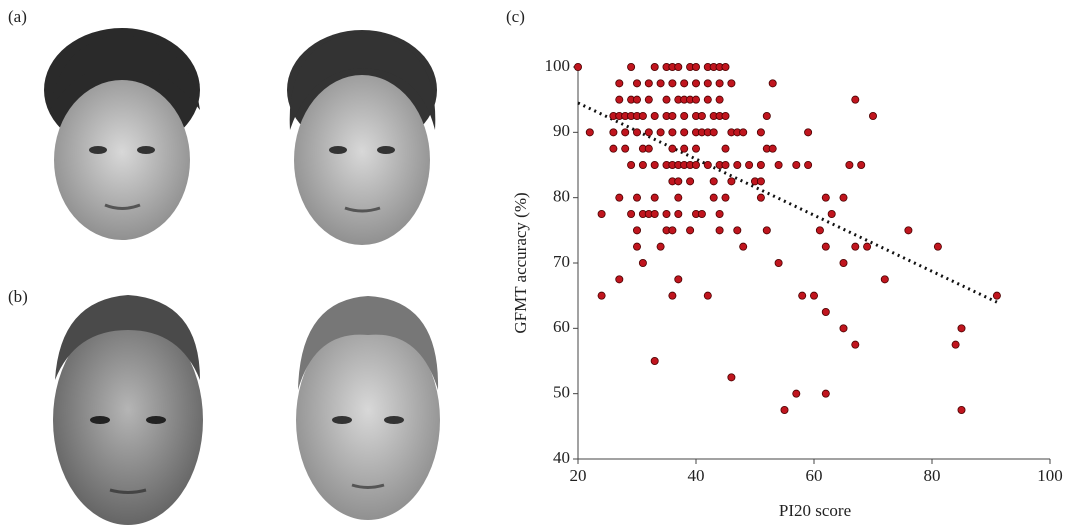 The height and width of the screenshot is (529, 1075). What do you see at coordinates (578, 475) in the screenshot?
I see `x-tick-label: 20` at bounding box center [578, 475].